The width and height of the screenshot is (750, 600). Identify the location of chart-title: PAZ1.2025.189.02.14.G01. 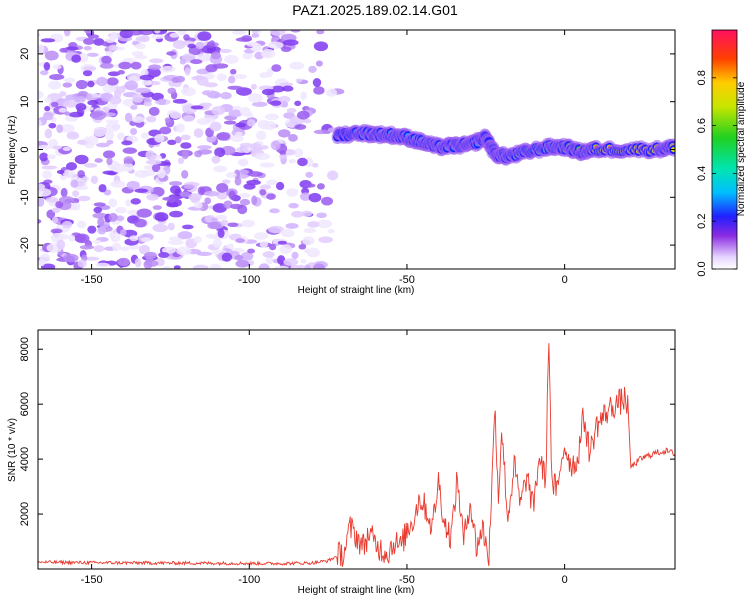
(375, 10).